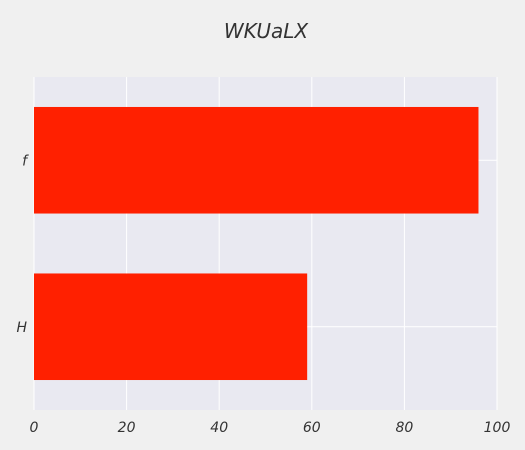 This screenshot has width=525, height=450. I want to click on x-tick-label: 20, so click(127, 428).